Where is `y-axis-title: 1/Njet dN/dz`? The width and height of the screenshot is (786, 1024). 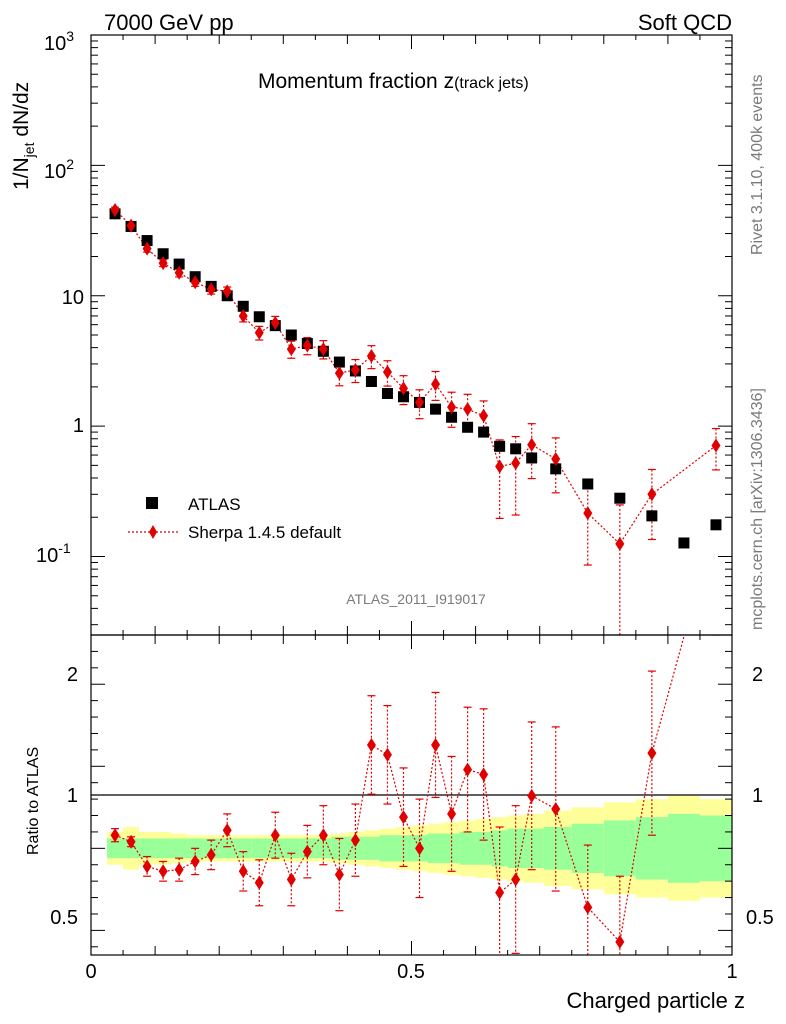
y-axis-title: 1/Njet dN/dz is located at coordinates (23, 136).